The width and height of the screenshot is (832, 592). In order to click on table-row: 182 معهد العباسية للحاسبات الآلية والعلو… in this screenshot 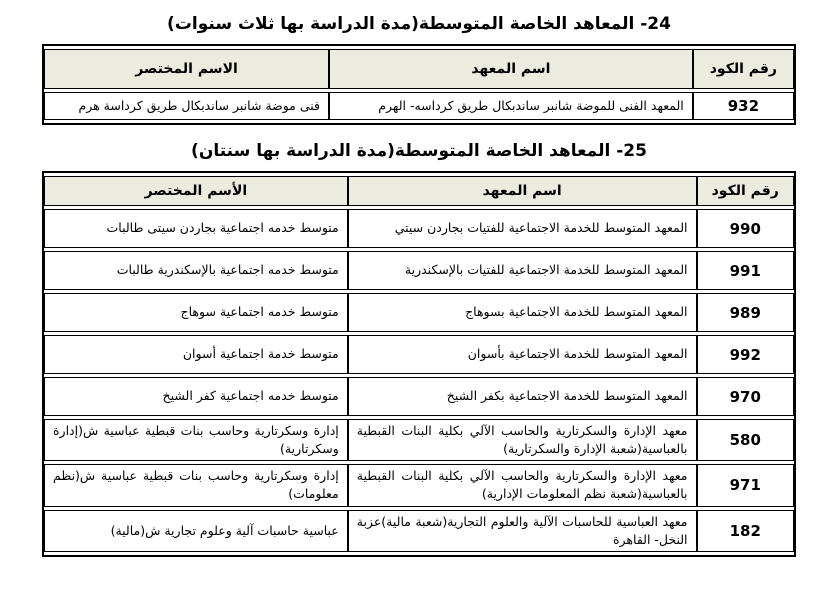, I will do `click(419, 530)`.